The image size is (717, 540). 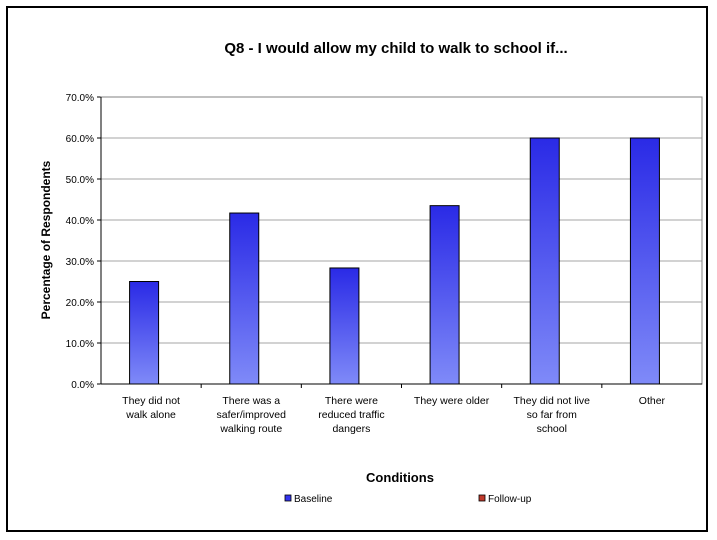 I want to click on y-tick-label: 10.0%, so click(x=80, y=344).